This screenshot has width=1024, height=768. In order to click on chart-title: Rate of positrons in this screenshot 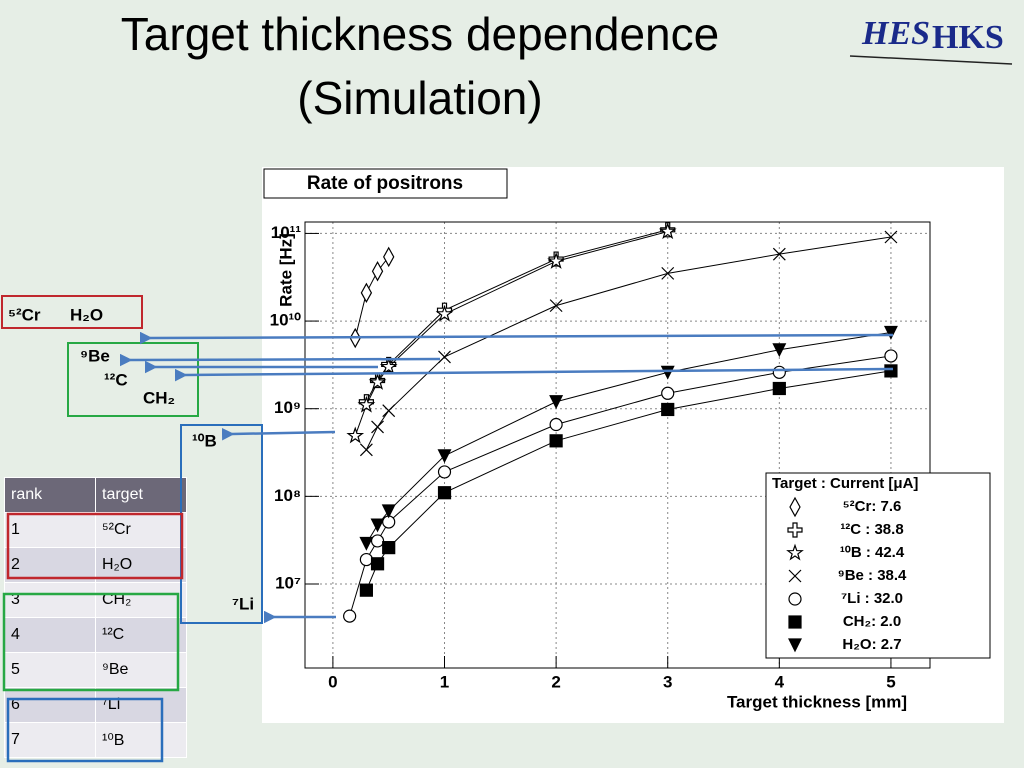, I will do `click(385, 183)`.